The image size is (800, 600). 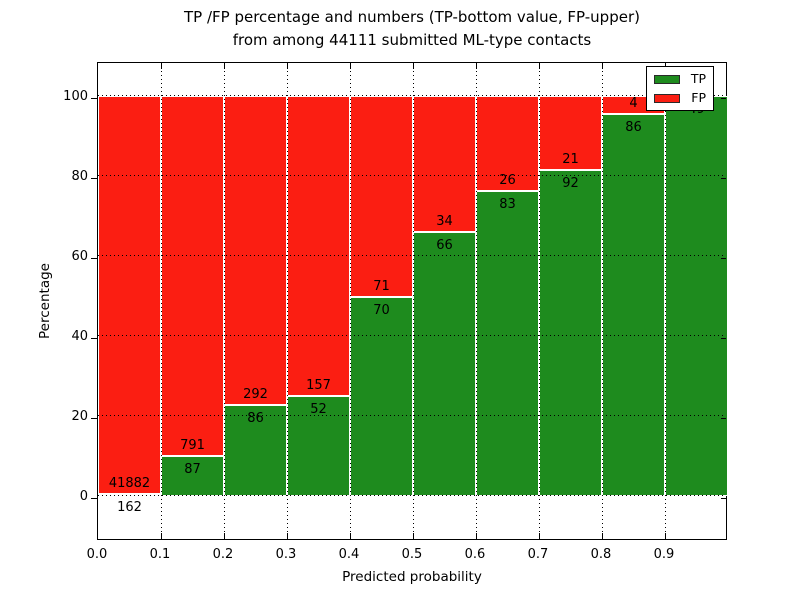 I want to click on fp-count-label: 71, so click(x=381, y=287).